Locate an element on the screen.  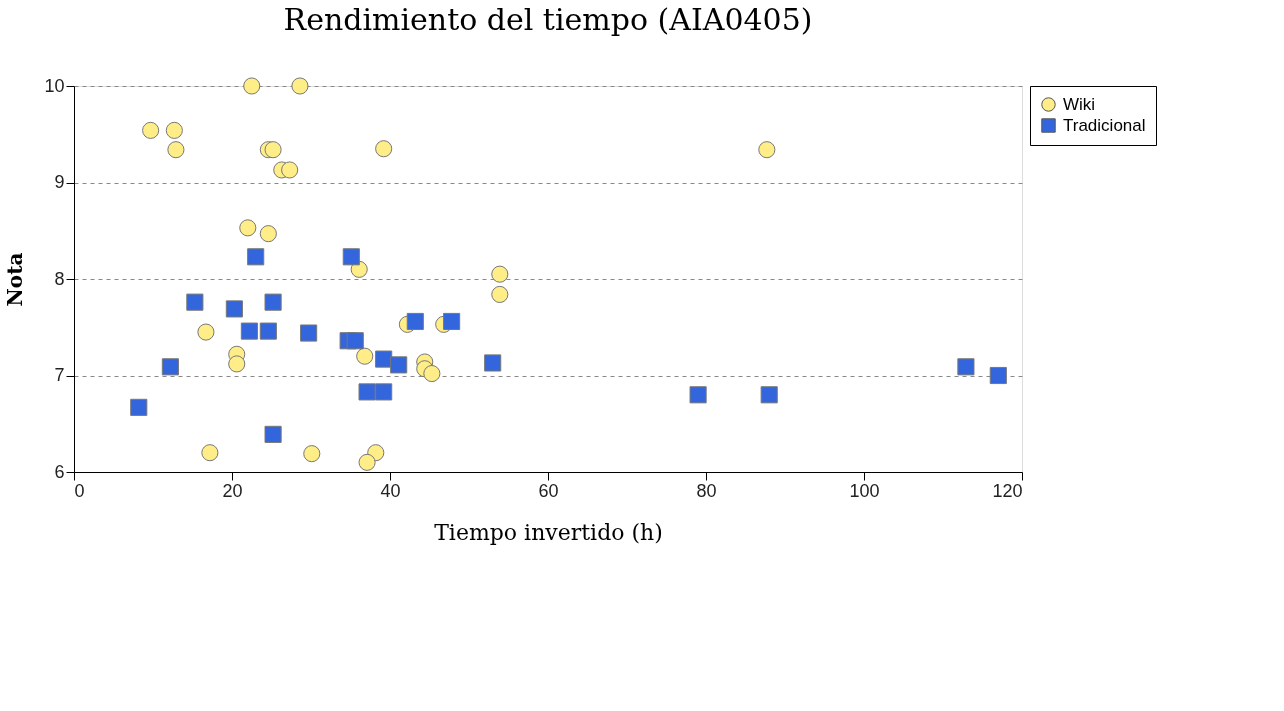
x-tick-label: 40 is located at coordinates (390, 490).